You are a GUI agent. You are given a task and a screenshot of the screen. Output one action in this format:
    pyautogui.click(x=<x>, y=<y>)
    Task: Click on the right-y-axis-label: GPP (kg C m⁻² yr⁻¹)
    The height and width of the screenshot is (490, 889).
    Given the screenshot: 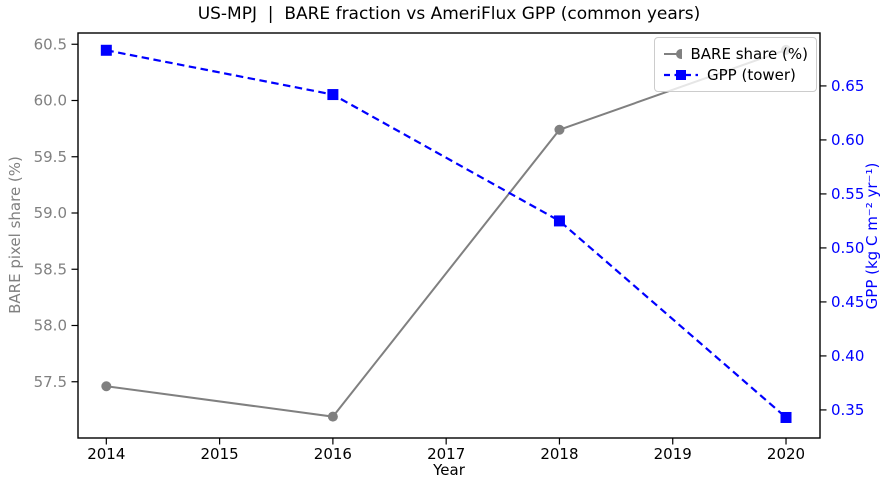 What is the action you would take?
    pyautogui.click(x=872, y=236)
    